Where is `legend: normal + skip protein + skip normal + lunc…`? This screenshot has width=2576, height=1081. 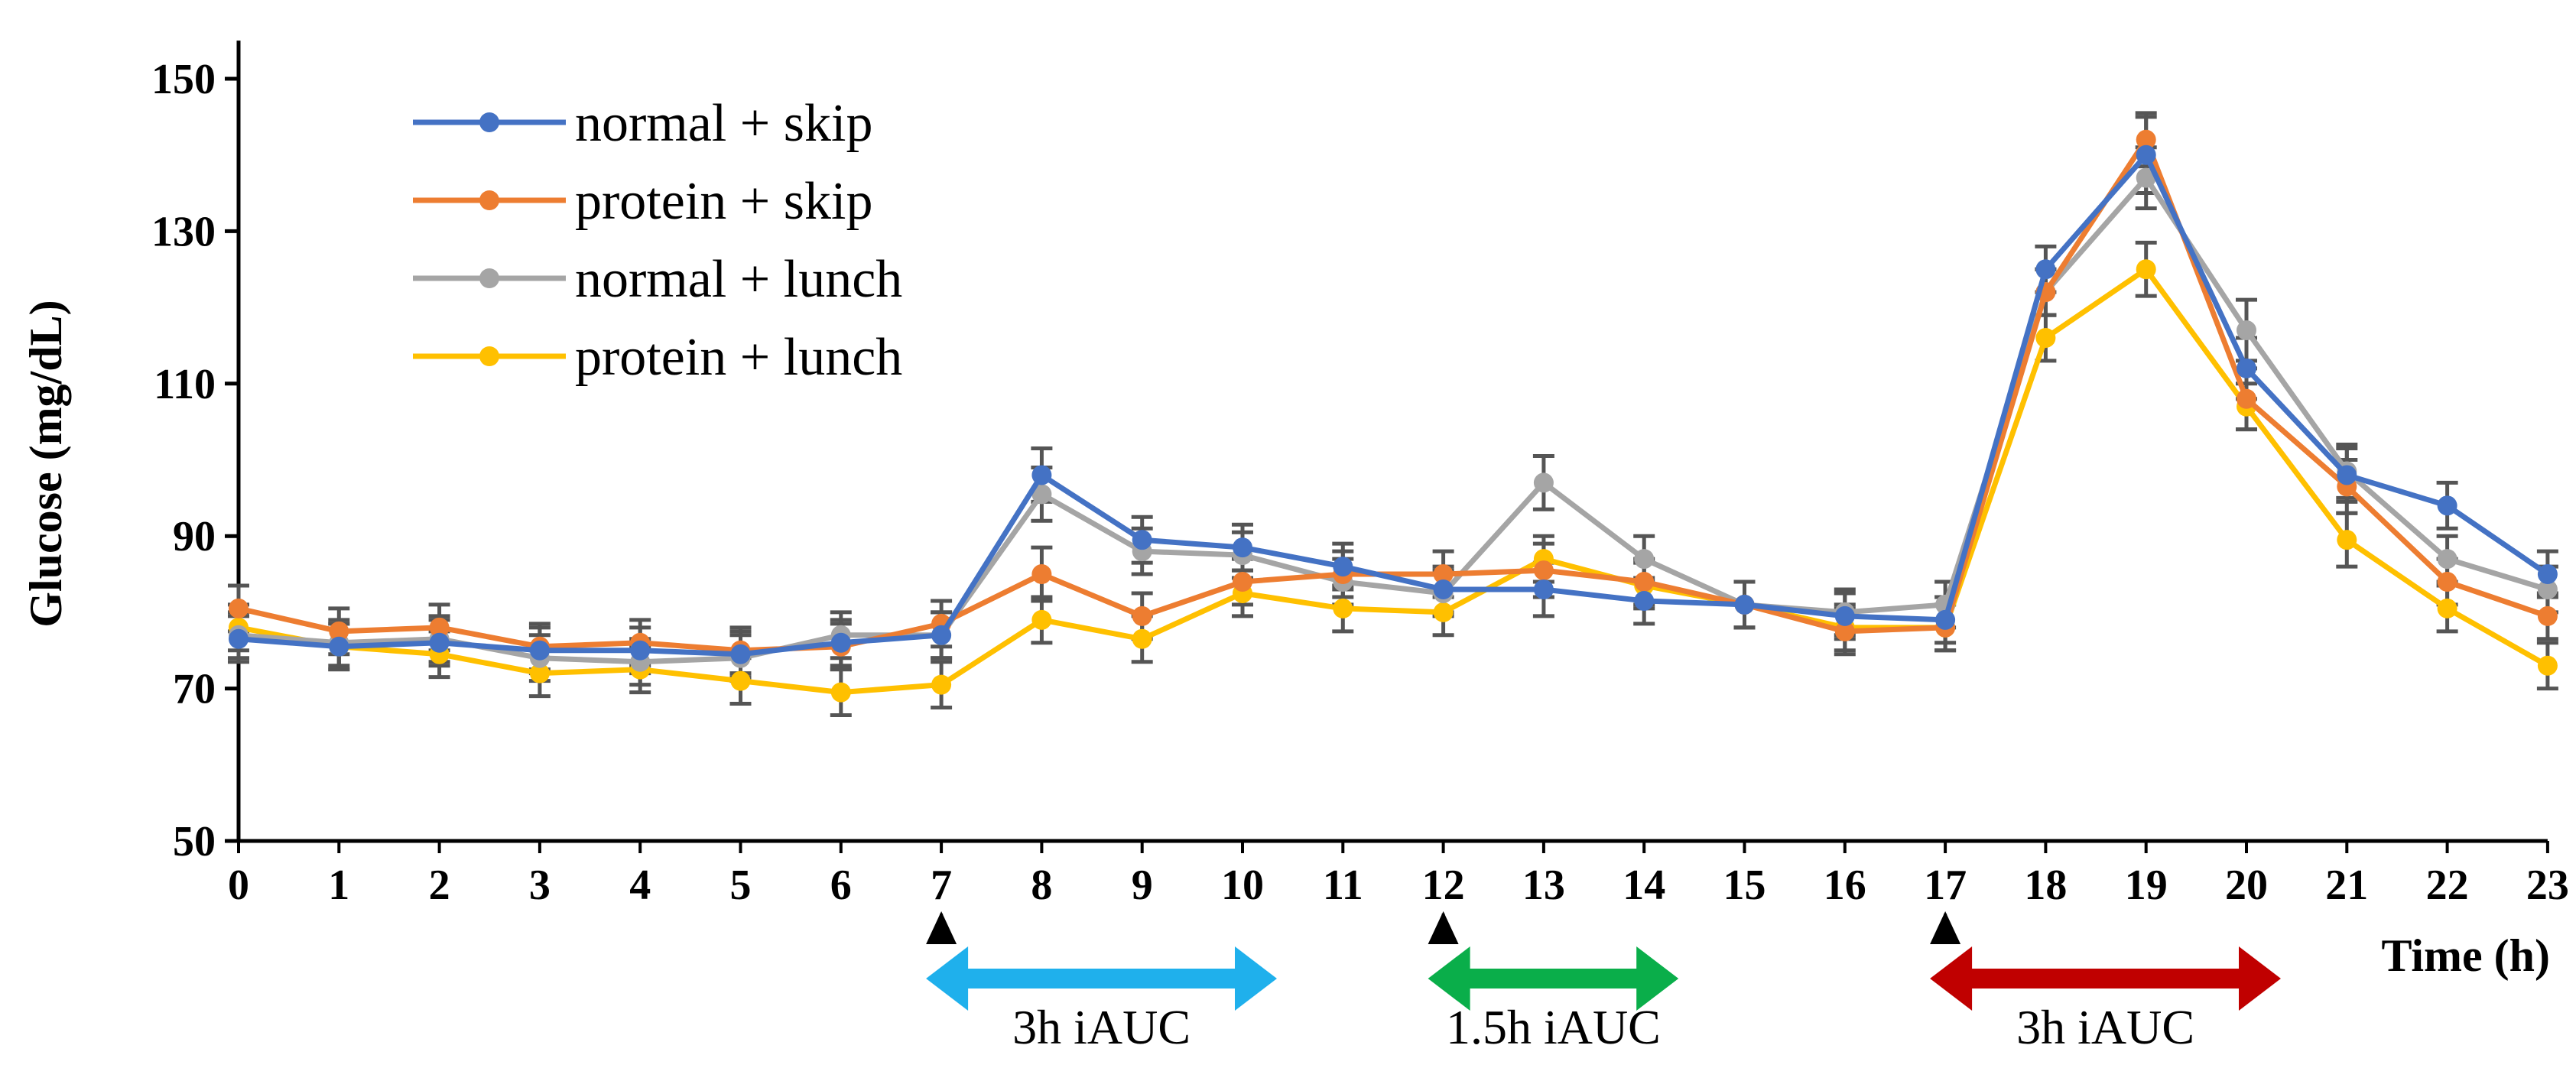
legend: normal + skip protein + skip normal + lunc… is located at coordinates (658, 241).